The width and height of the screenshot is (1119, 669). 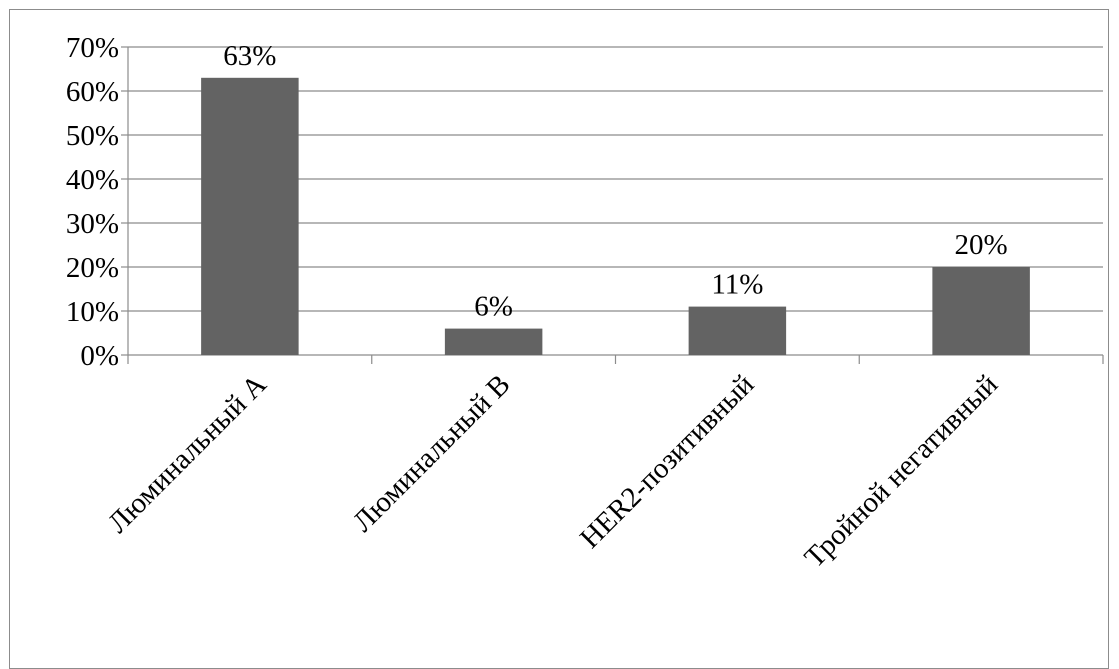 What do you see at coordinates (99, 356) in the screenshot?
I see `y-tick-label: 0%` at bounding box center [99, 356].